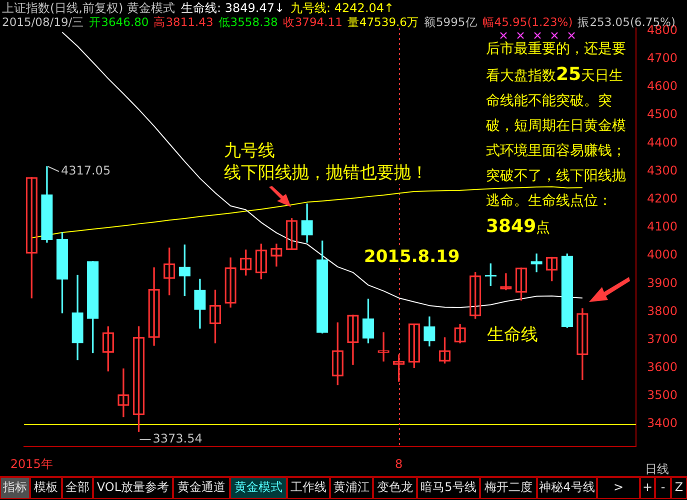 This screenshot has height=500, width=687. What do you see at coordinates (85, 171) in the screenshot?
I see `annotation: 4317.05` at bounding box center [85, 171].